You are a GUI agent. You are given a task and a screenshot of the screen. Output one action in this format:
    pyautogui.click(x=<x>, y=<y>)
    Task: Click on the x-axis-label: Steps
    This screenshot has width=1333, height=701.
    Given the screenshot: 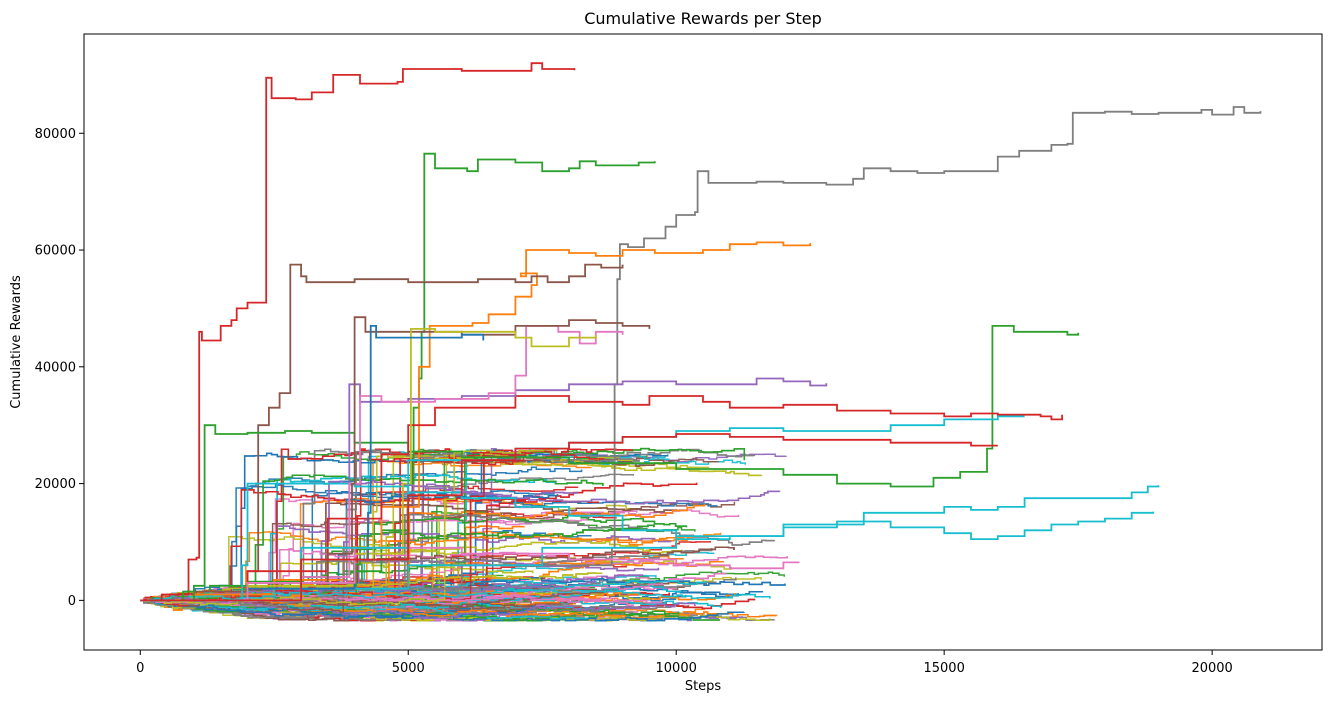 What is the action you would take?
    pyautogui.click(x=703, y=686)
    